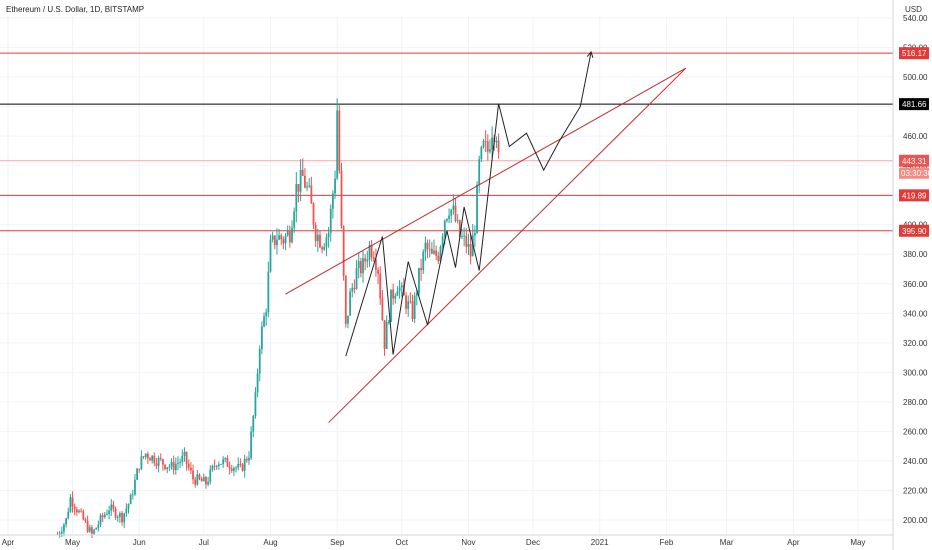 This screenshot has height=550, width=932. Describe the element at coordinates (913, 9) in the screenshot. I see `currency-label: USD` at that location.